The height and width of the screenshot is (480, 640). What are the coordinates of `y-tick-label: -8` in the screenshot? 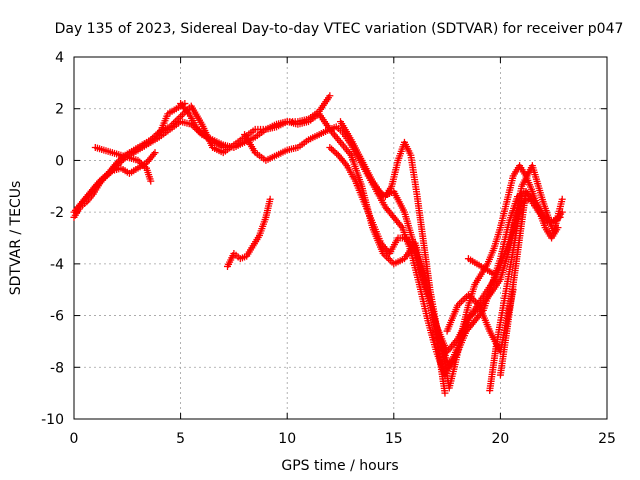 It's located at (57, 368).